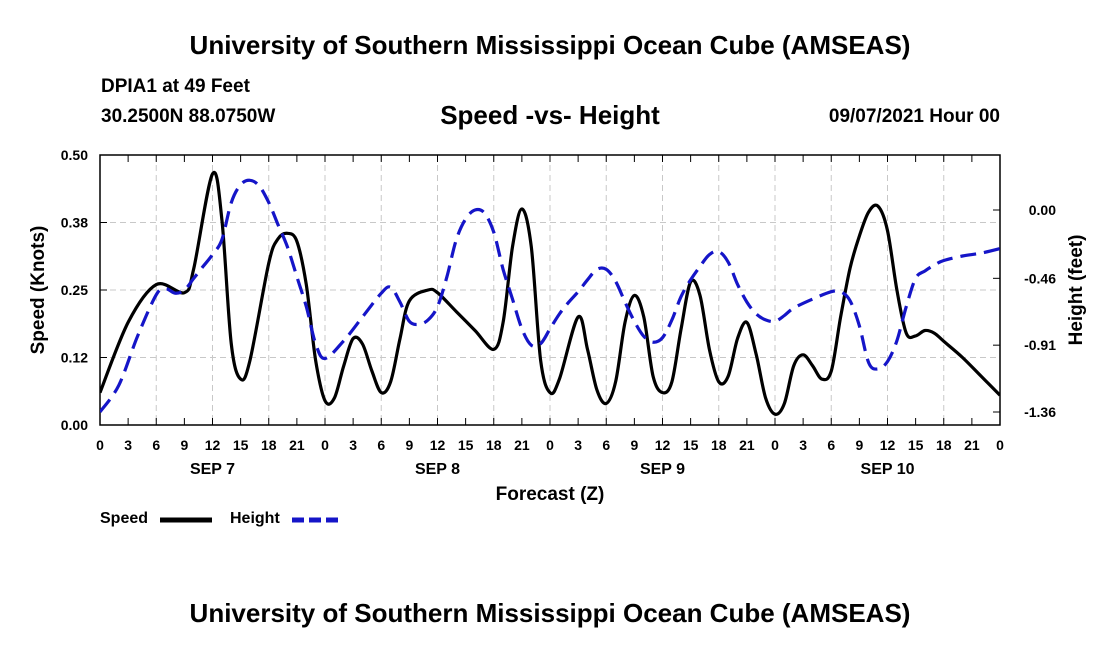 This screenshot has height=650, width=1100. I want to click on y2-axis-label: Height (feet), so click(1076, 290).